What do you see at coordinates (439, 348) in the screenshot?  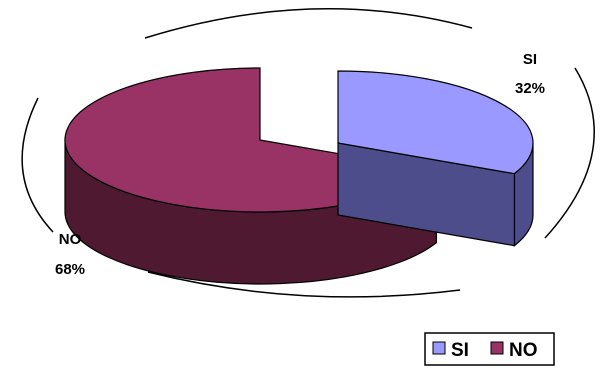 I see `legend-swatch-si` at bounding box center [439, 348].